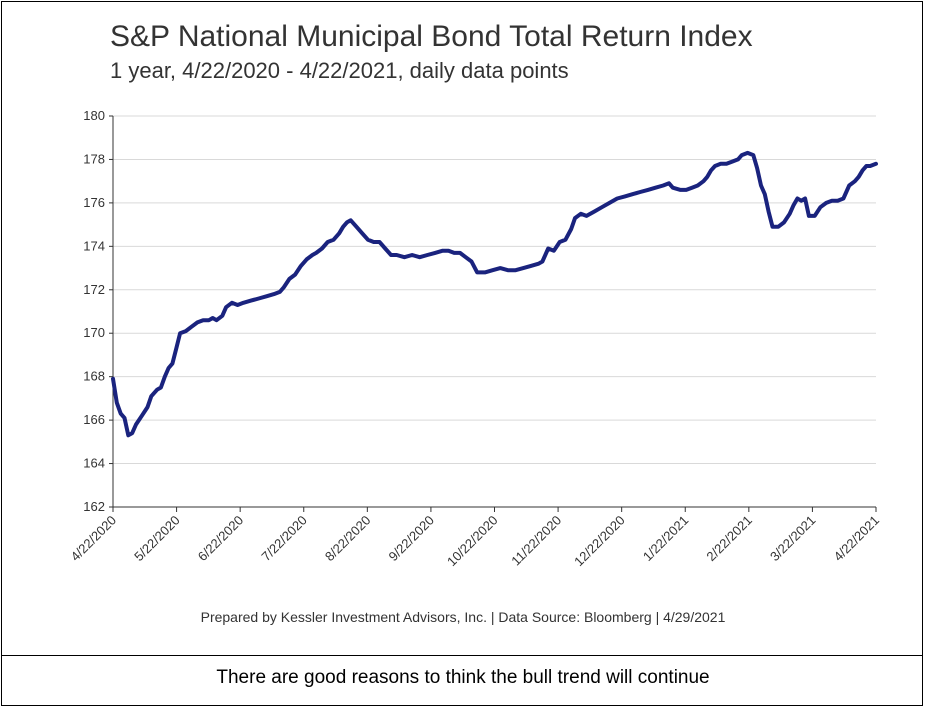 Image resolution: width=926 pixels, height=709 pixels. I want to click on x-tick-label: 5/22/2020, so click(157, 539).